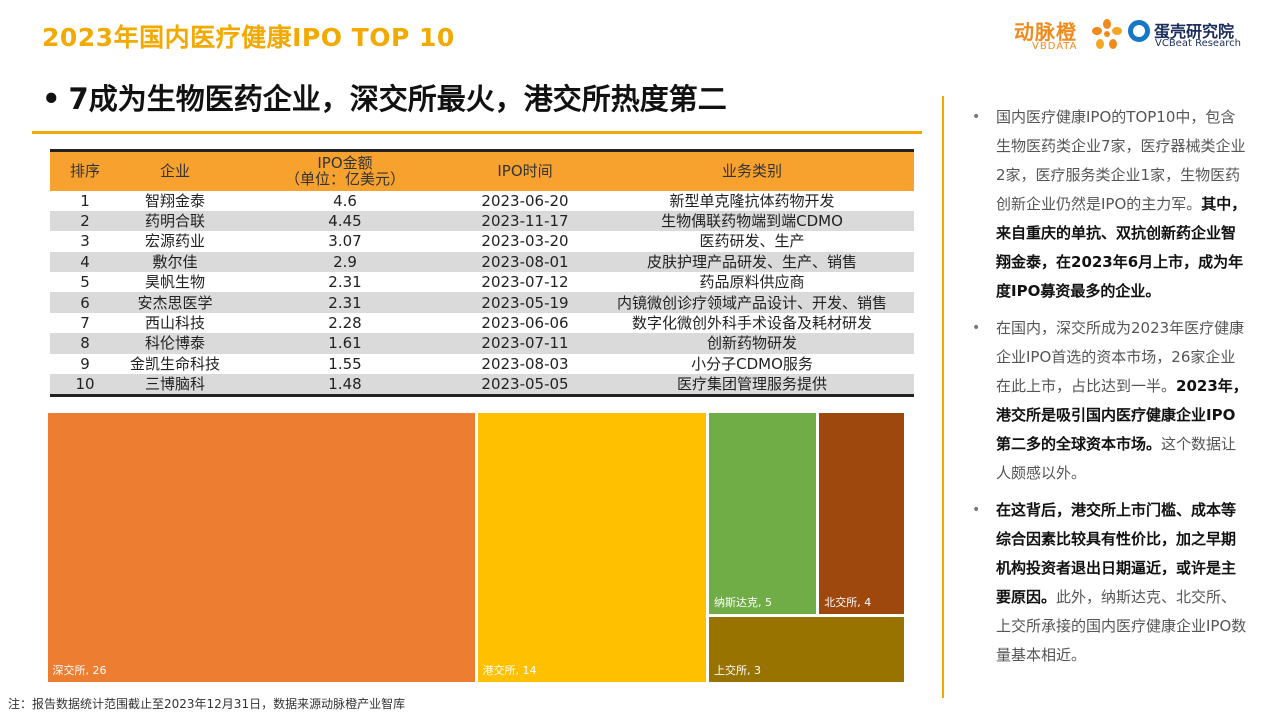 The height and width of the screenshot is (720, 1280). What do you see at coordinates (525, 221) in the screenshot?
I see `table-cell: 2023-11-17` at bounding box center [525, 221].